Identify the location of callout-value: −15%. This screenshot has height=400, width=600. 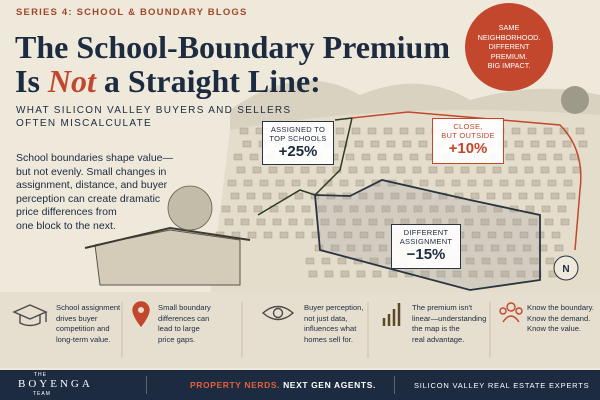
(426, 254).